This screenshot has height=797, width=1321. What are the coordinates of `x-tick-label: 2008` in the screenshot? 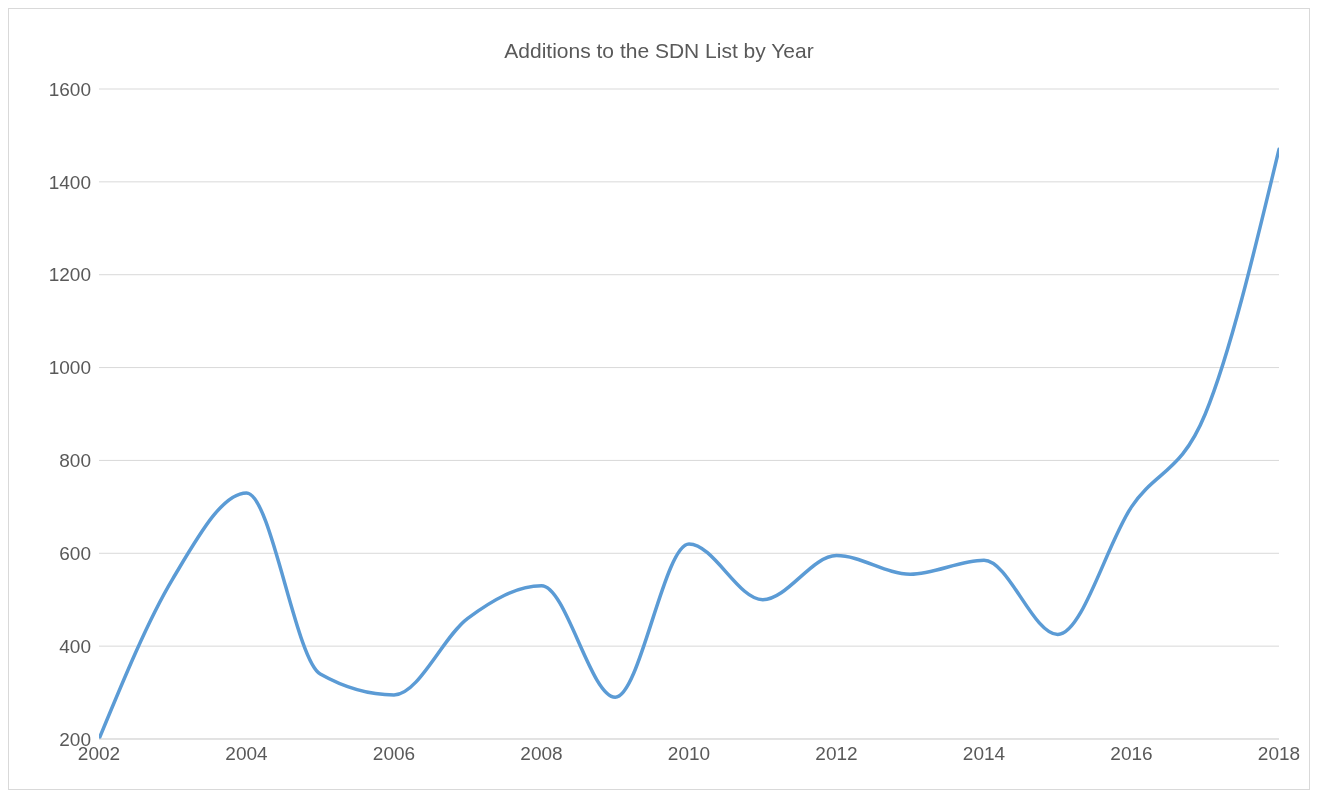 It's located at (541, 754).